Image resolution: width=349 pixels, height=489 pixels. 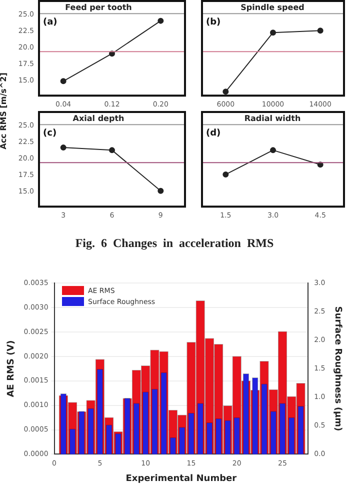 I want to click on annotation: (c), so click(x=50, y=133).